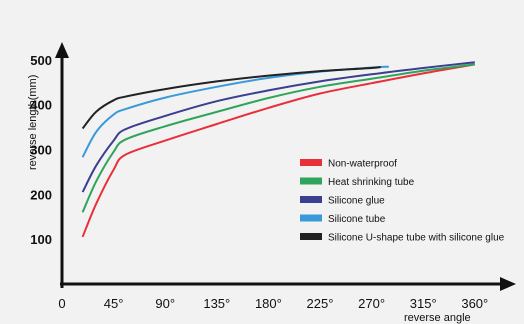  What do you see at coordinates (371, 303) in the screenshot?
I see `x-tick-label: 270°` at bounding box center [371, 303].